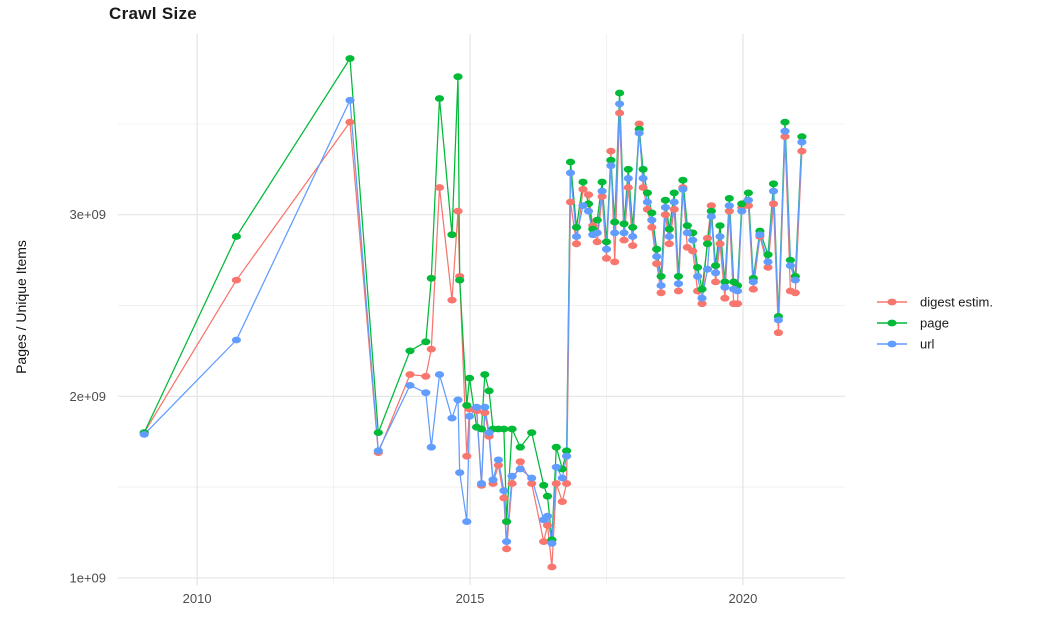 The image size is (1059, 639). What do you see at coordinates (892, 302) in the screenshot?
I see `legend-key-point-digest-estim` at bounding box center [892, 302].